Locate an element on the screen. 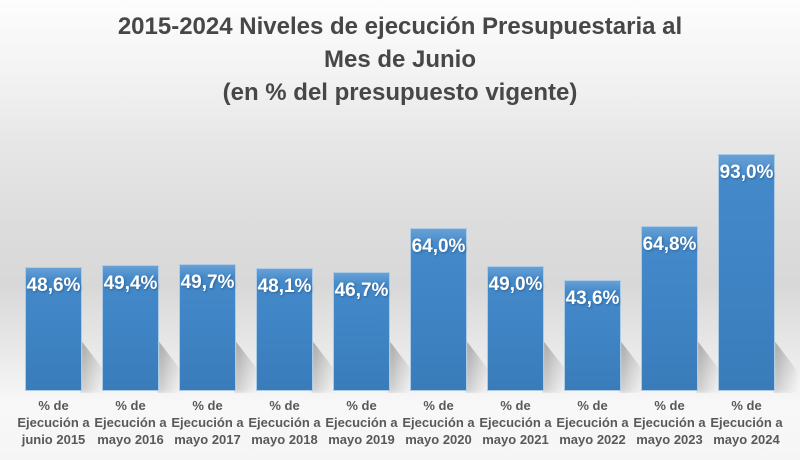 The height and width of the screenshot is (460, 800). bar-value-label: 49,0% is located at coordinates (515, 284).